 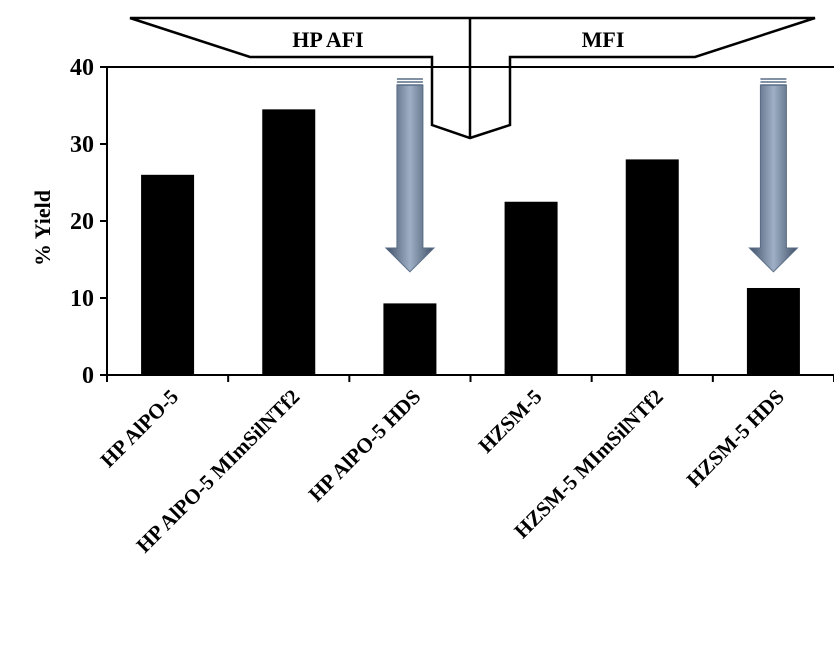 What do you see at coordinates (82, 299) in the screenshot?
I see `y-tick-label: 10` at bounding box center [82, 299].